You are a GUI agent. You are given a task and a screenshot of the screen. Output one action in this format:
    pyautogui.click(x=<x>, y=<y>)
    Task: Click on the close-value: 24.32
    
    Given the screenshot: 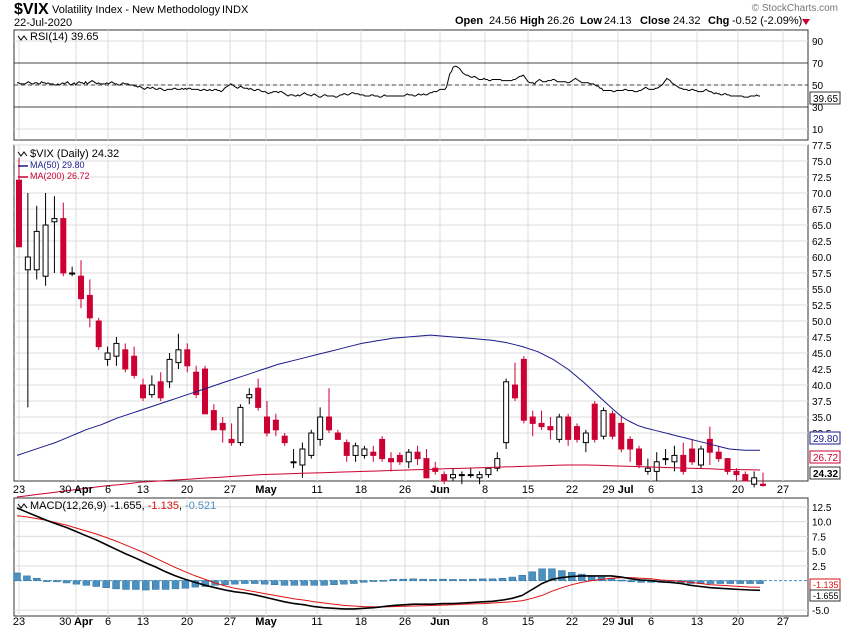 What is the action you would take?
    pyautogui.click(x=825, y=474)
    